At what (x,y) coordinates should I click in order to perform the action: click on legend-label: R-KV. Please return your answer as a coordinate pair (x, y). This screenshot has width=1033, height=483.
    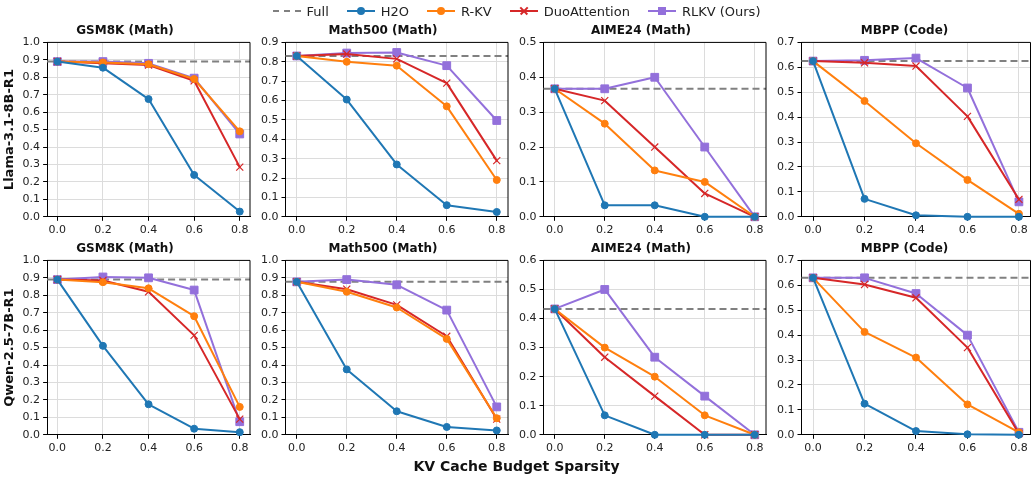
    Looking at the image, I should click on (476, 11).